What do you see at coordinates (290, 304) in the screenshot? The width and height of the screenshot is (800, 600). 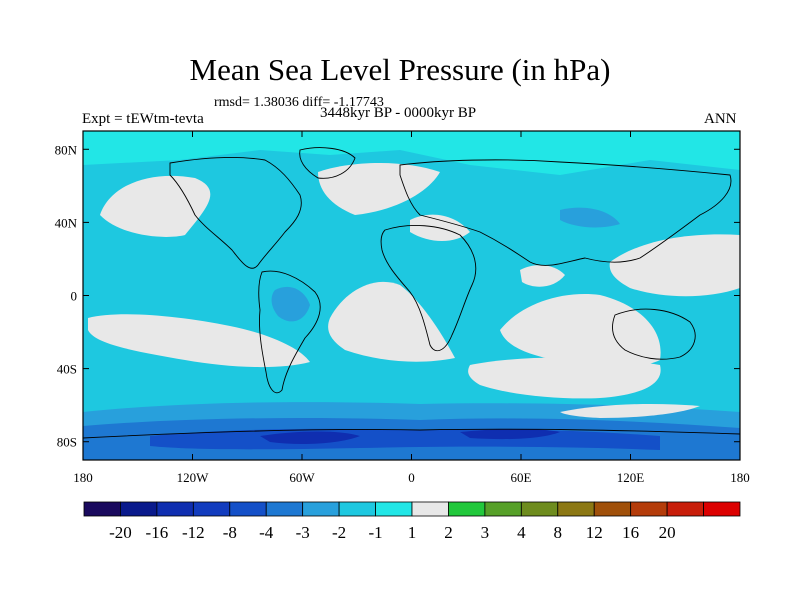 I see `mid-blue-s-america` at bounding box center [290, 304].